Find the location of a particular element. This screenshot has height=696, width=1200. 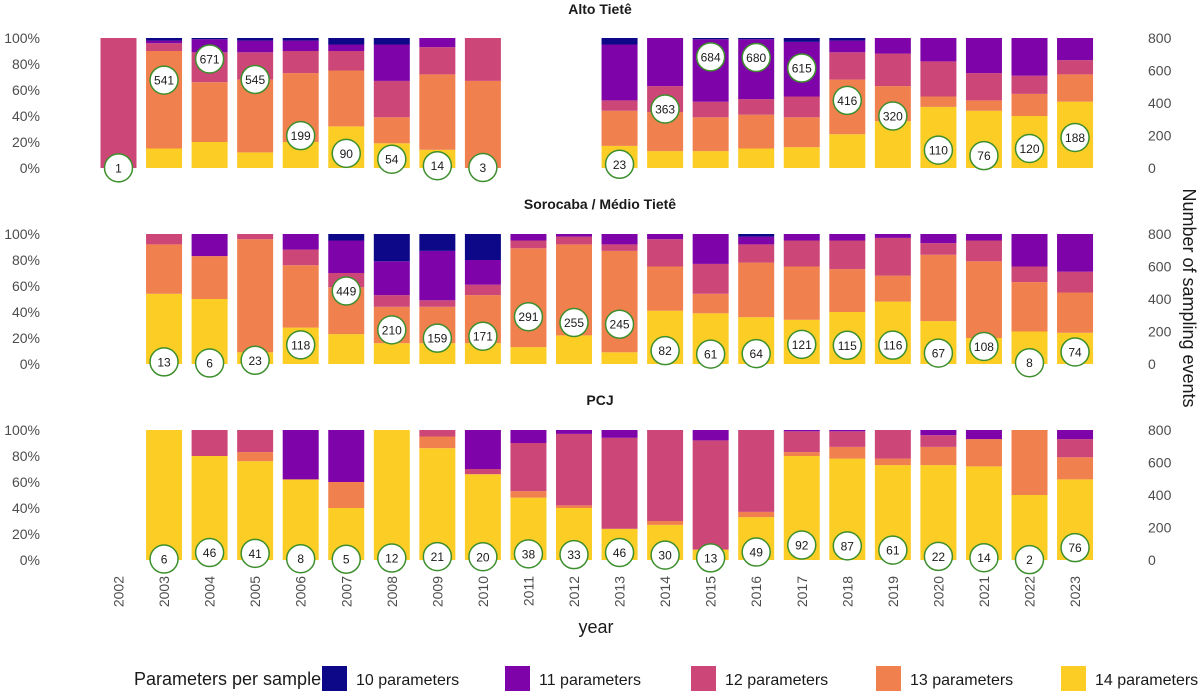

panel-title: PCJ is located at coordinates (599, 400).